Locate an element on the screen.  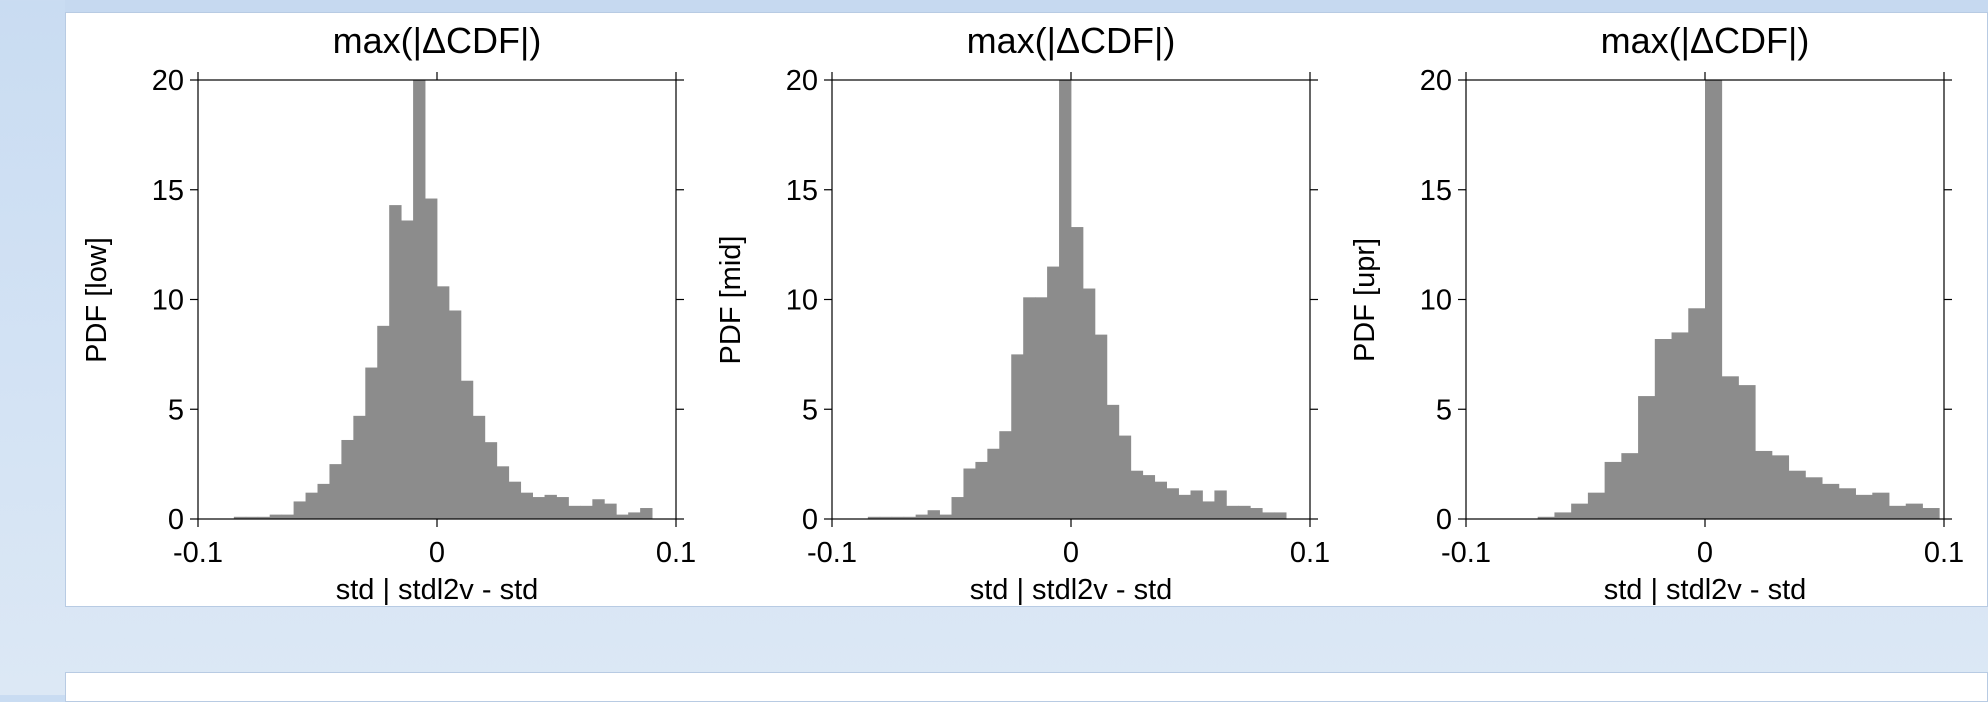
x-axis-label: std | stdl2v - std is located at coordinates (1071, 590).